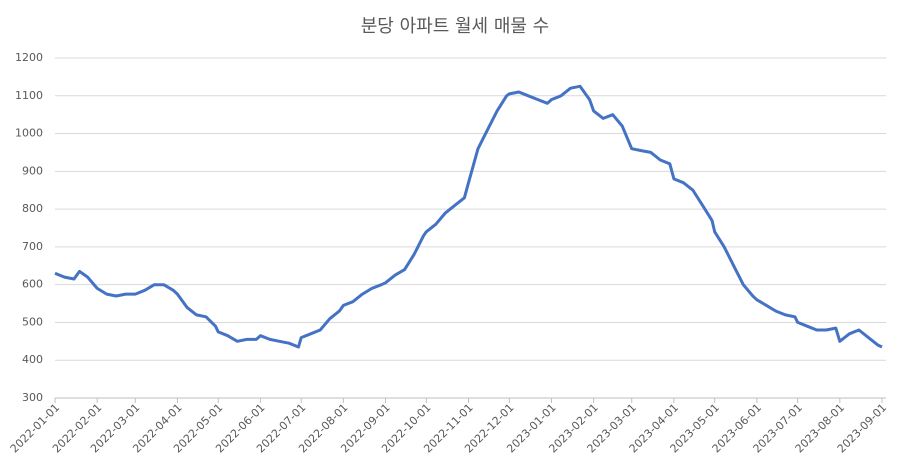  Describe the element at coordinates (32, 397) in the screenshot. I see `y-tick-label: 300` at that location.